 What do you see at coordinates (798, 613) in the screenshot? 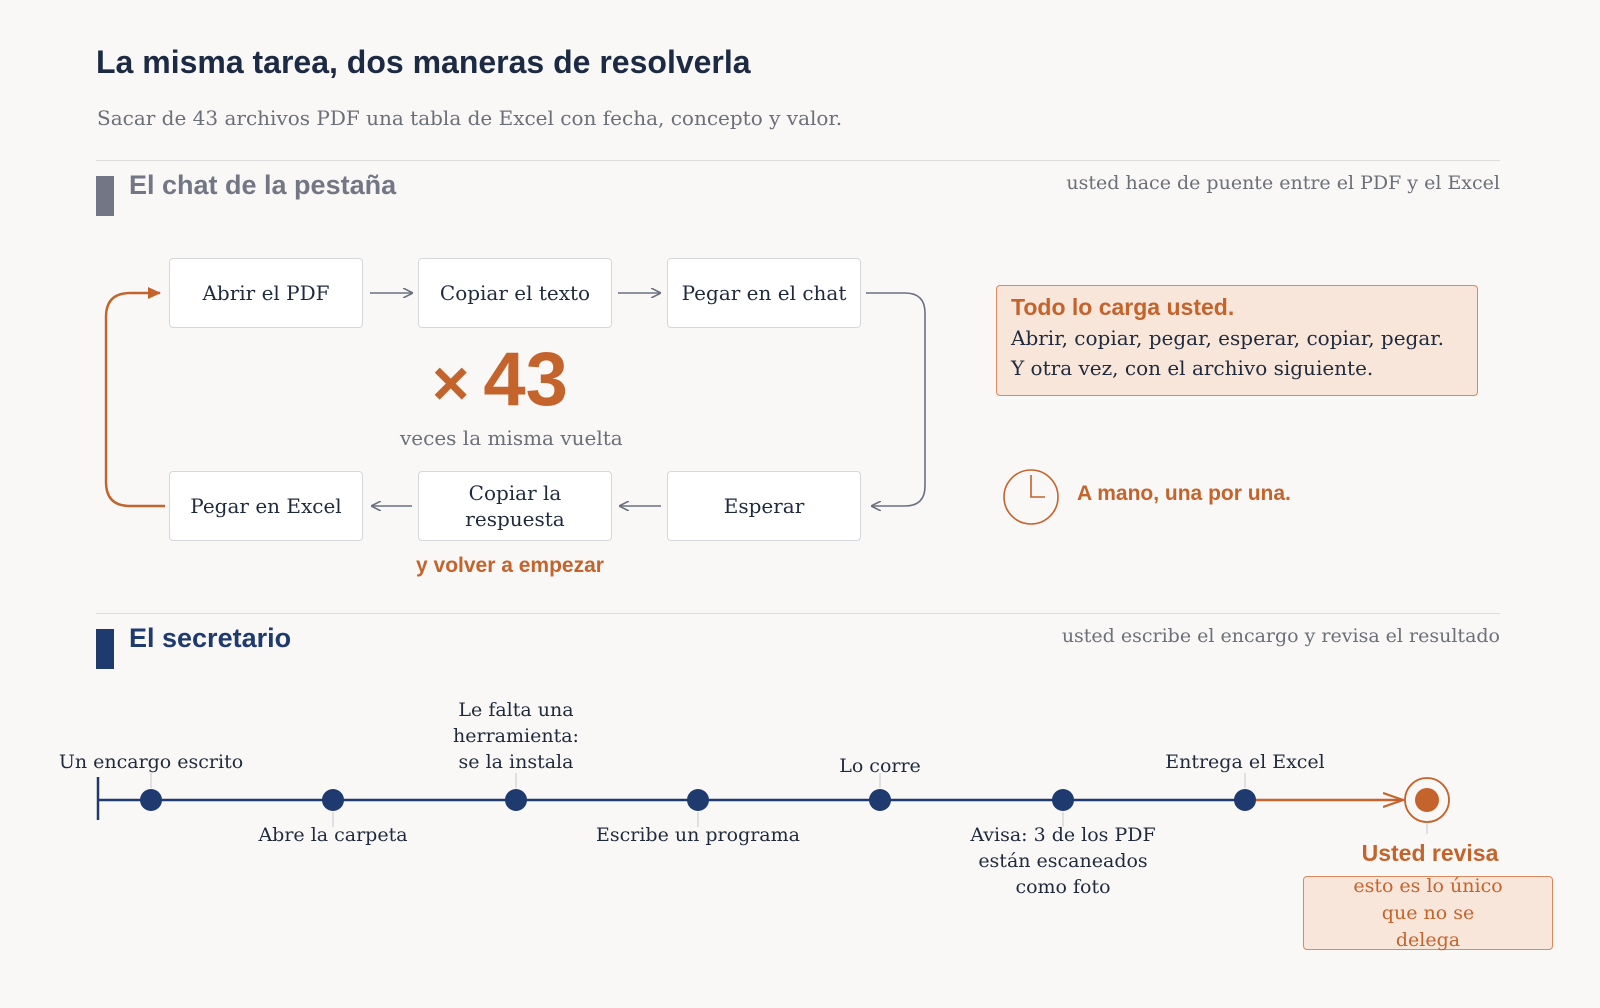
I see `divider-middle` at bounding box center [798, 613].